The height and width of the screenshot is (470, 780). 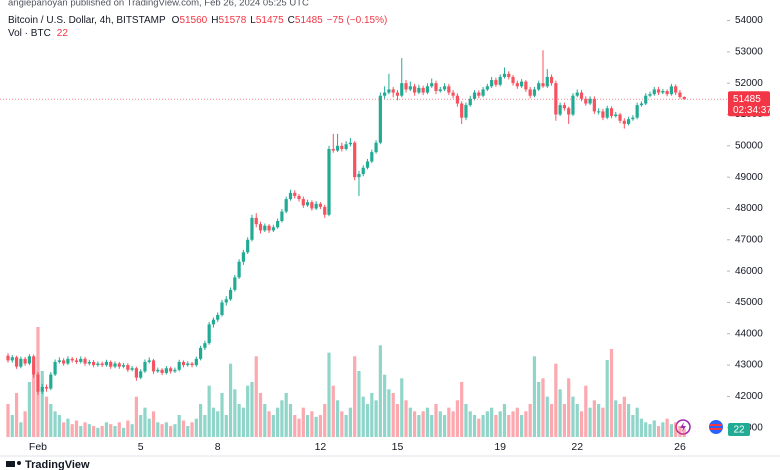 What do you see at coordinates (752, 110) in the screenshot?
I see `countdown: 02:34:37` at bounding box center [752, 110].